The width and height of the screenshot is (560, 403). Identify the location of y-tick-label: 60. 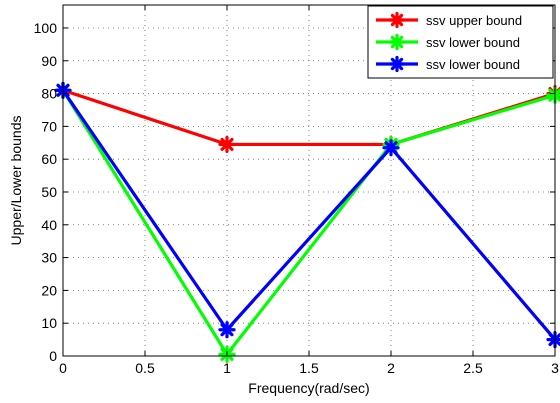
(49, 159).